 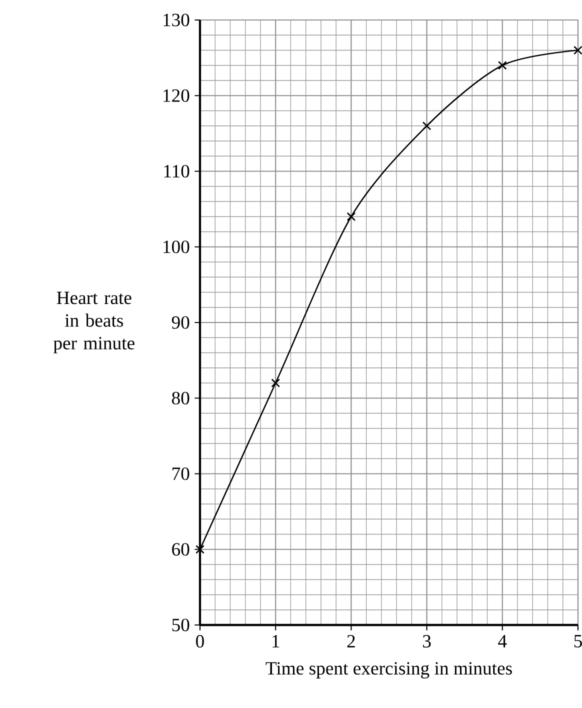 I want to click on y-tick-label: 70, so click(x=181, y=473).